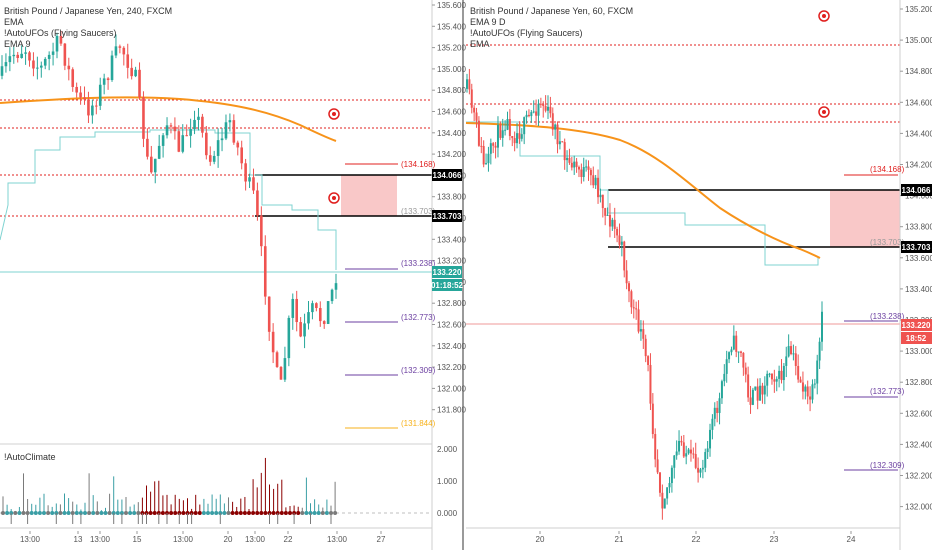  What do you see at coordinates (451, 48) in the screenshot?
I see `price-tick-label: 135.200` at bounding box center [451, 48].